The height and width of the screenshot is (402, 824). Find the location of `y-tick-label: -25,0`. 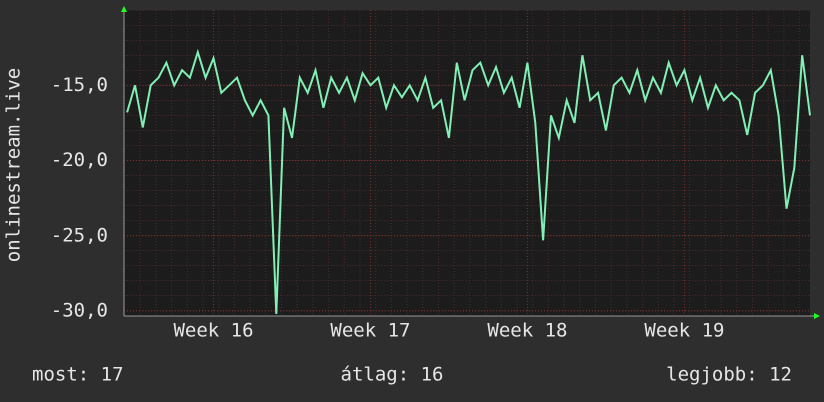

y-tick-label: -25,0 is located at coordinates (79, 235).